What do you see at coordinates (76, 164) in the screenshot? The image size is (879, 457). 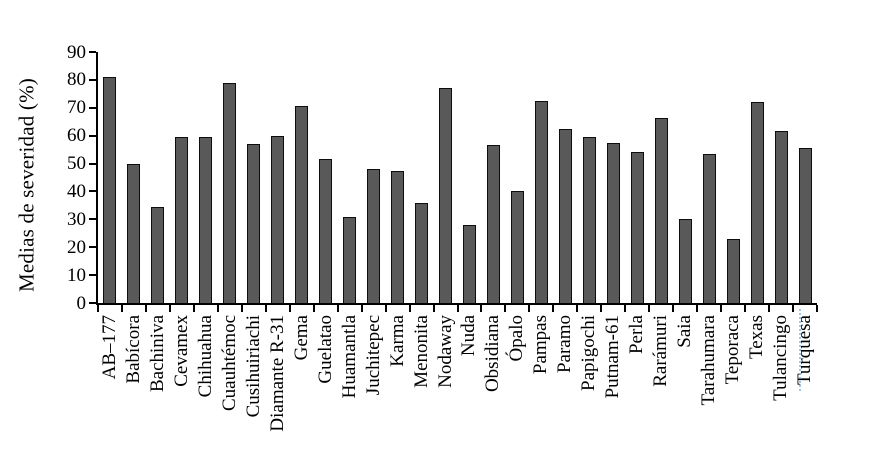 I see `y-tick-label: 50` at bounding box center [76, 164].